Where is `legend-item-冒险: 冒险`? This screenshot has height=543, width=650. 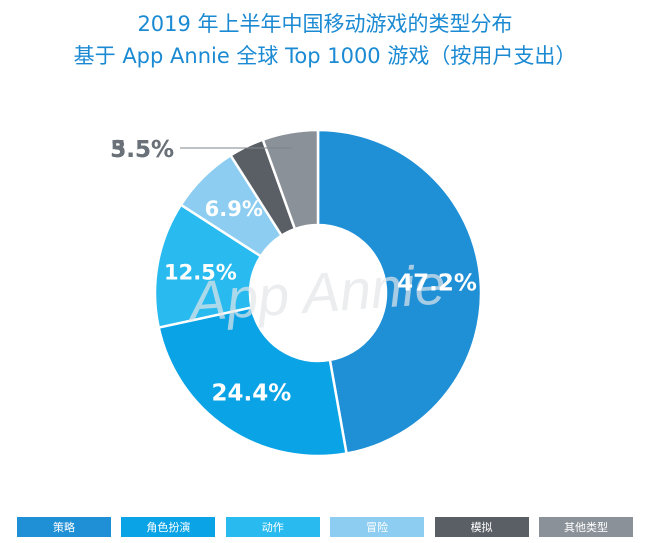
legend-item-冒险: 冒险 is located at coordinates (377, 527).